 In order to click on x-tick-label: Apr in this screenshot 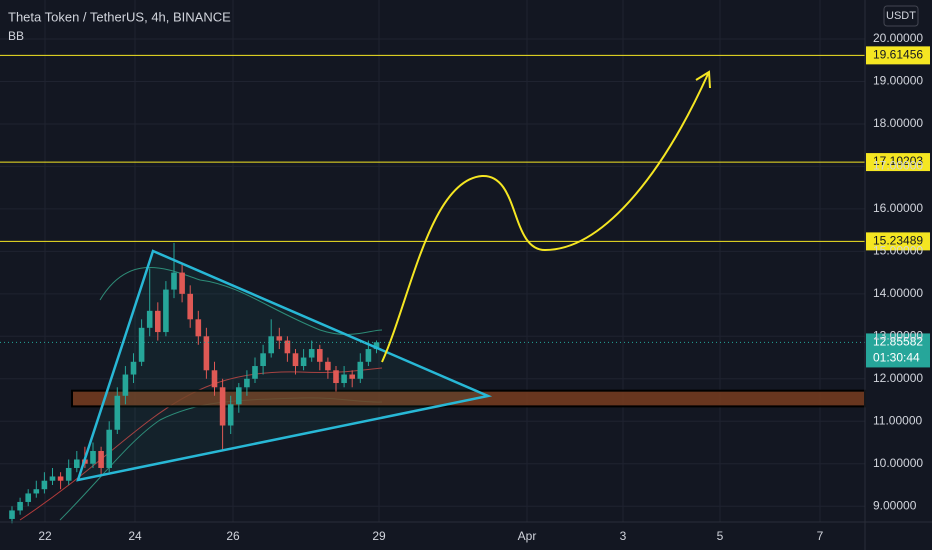, I will do `click(527, 536)`.